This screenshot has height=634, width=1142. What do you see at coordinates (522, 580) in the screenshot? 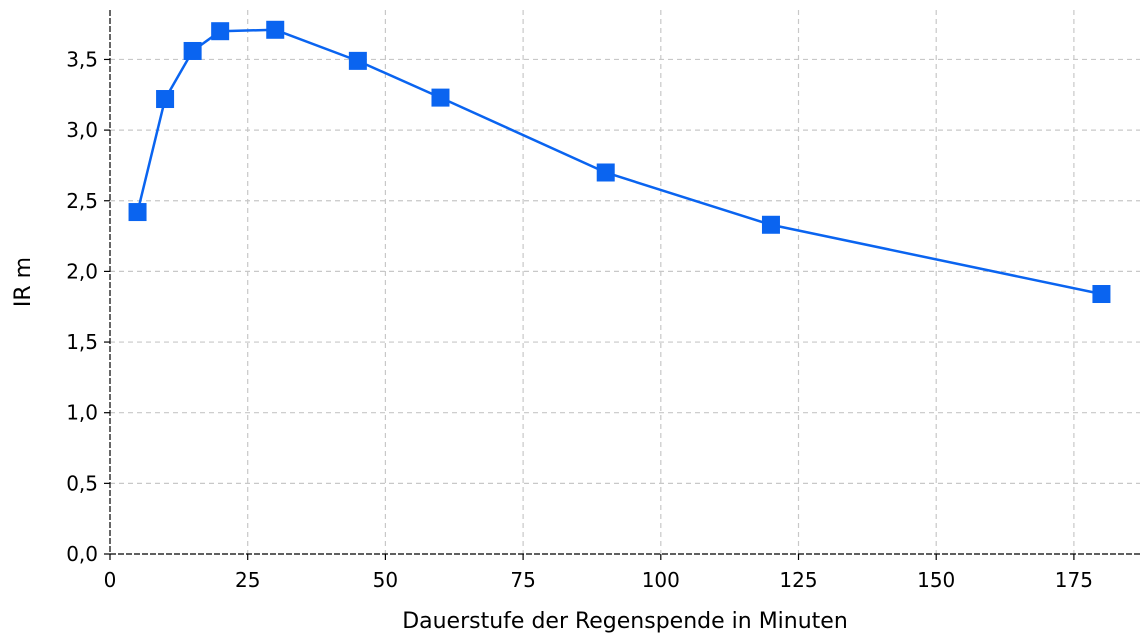
I see `x-tick-label: 75` at bounding box center [522, 580].